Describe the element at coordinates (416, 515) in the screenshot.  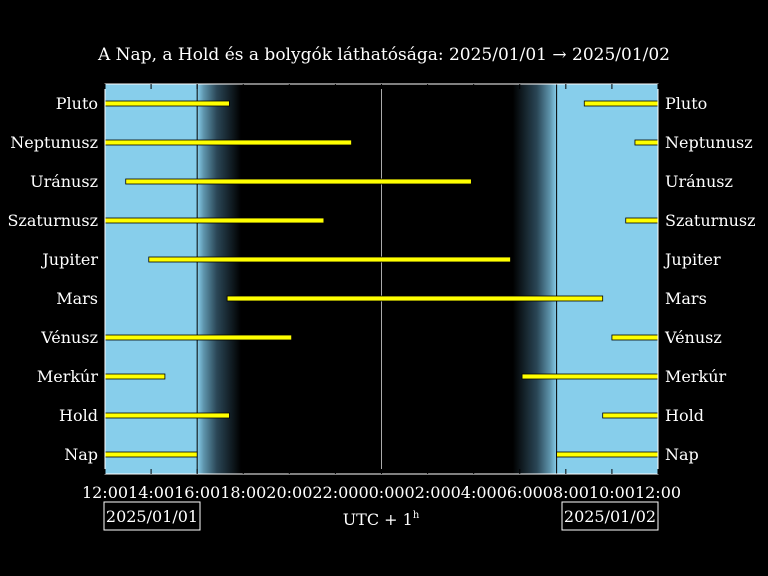
I see `x-axis-label-sup: h` at that location.